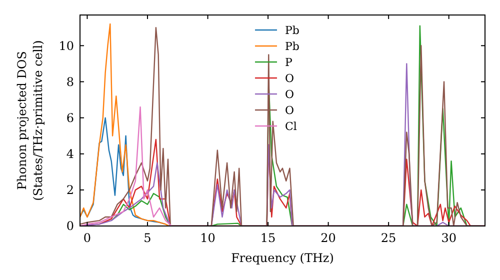  What do you see at coordinates (70, 190) in the screenshot?
I see `y-tick-label: 2` at bounding box center [70, 190].